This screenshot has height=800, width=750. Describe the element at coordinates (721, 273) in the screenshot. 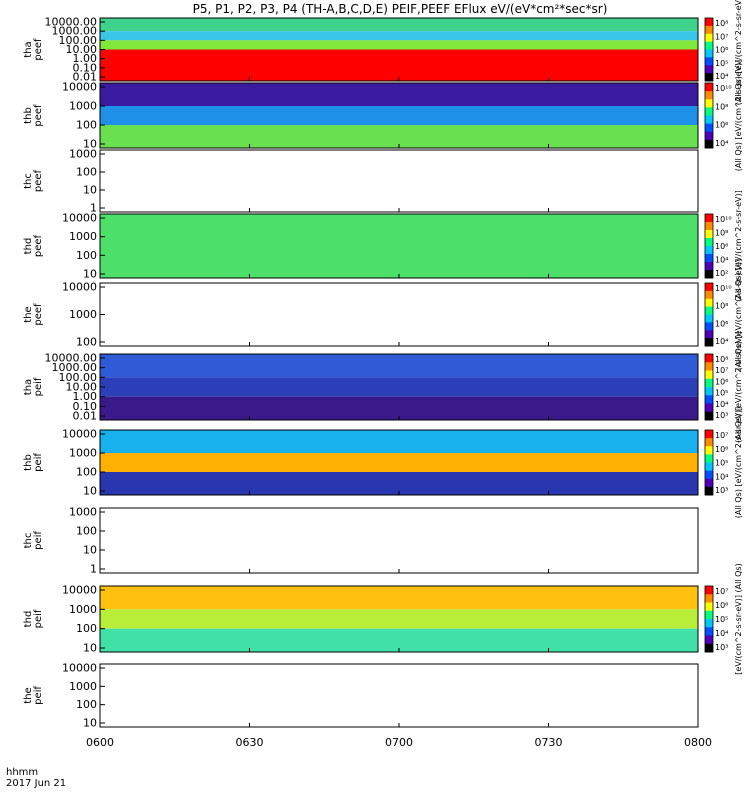

I see `colorbar-tick-label: 10²` at that location.